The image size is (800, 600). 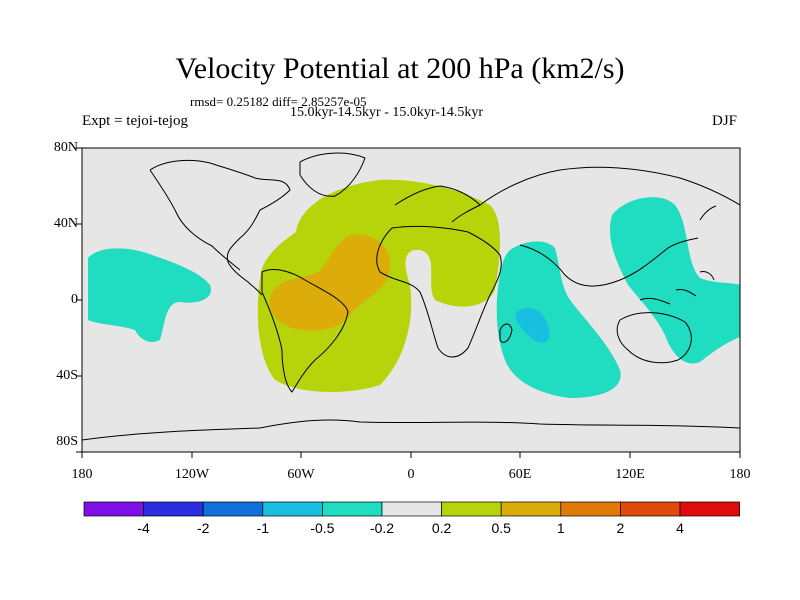 What do you see at coordinates (501, 528) in the screenshot?
I see `colorbar-label: 0.5` at bounding box center [501, 528].